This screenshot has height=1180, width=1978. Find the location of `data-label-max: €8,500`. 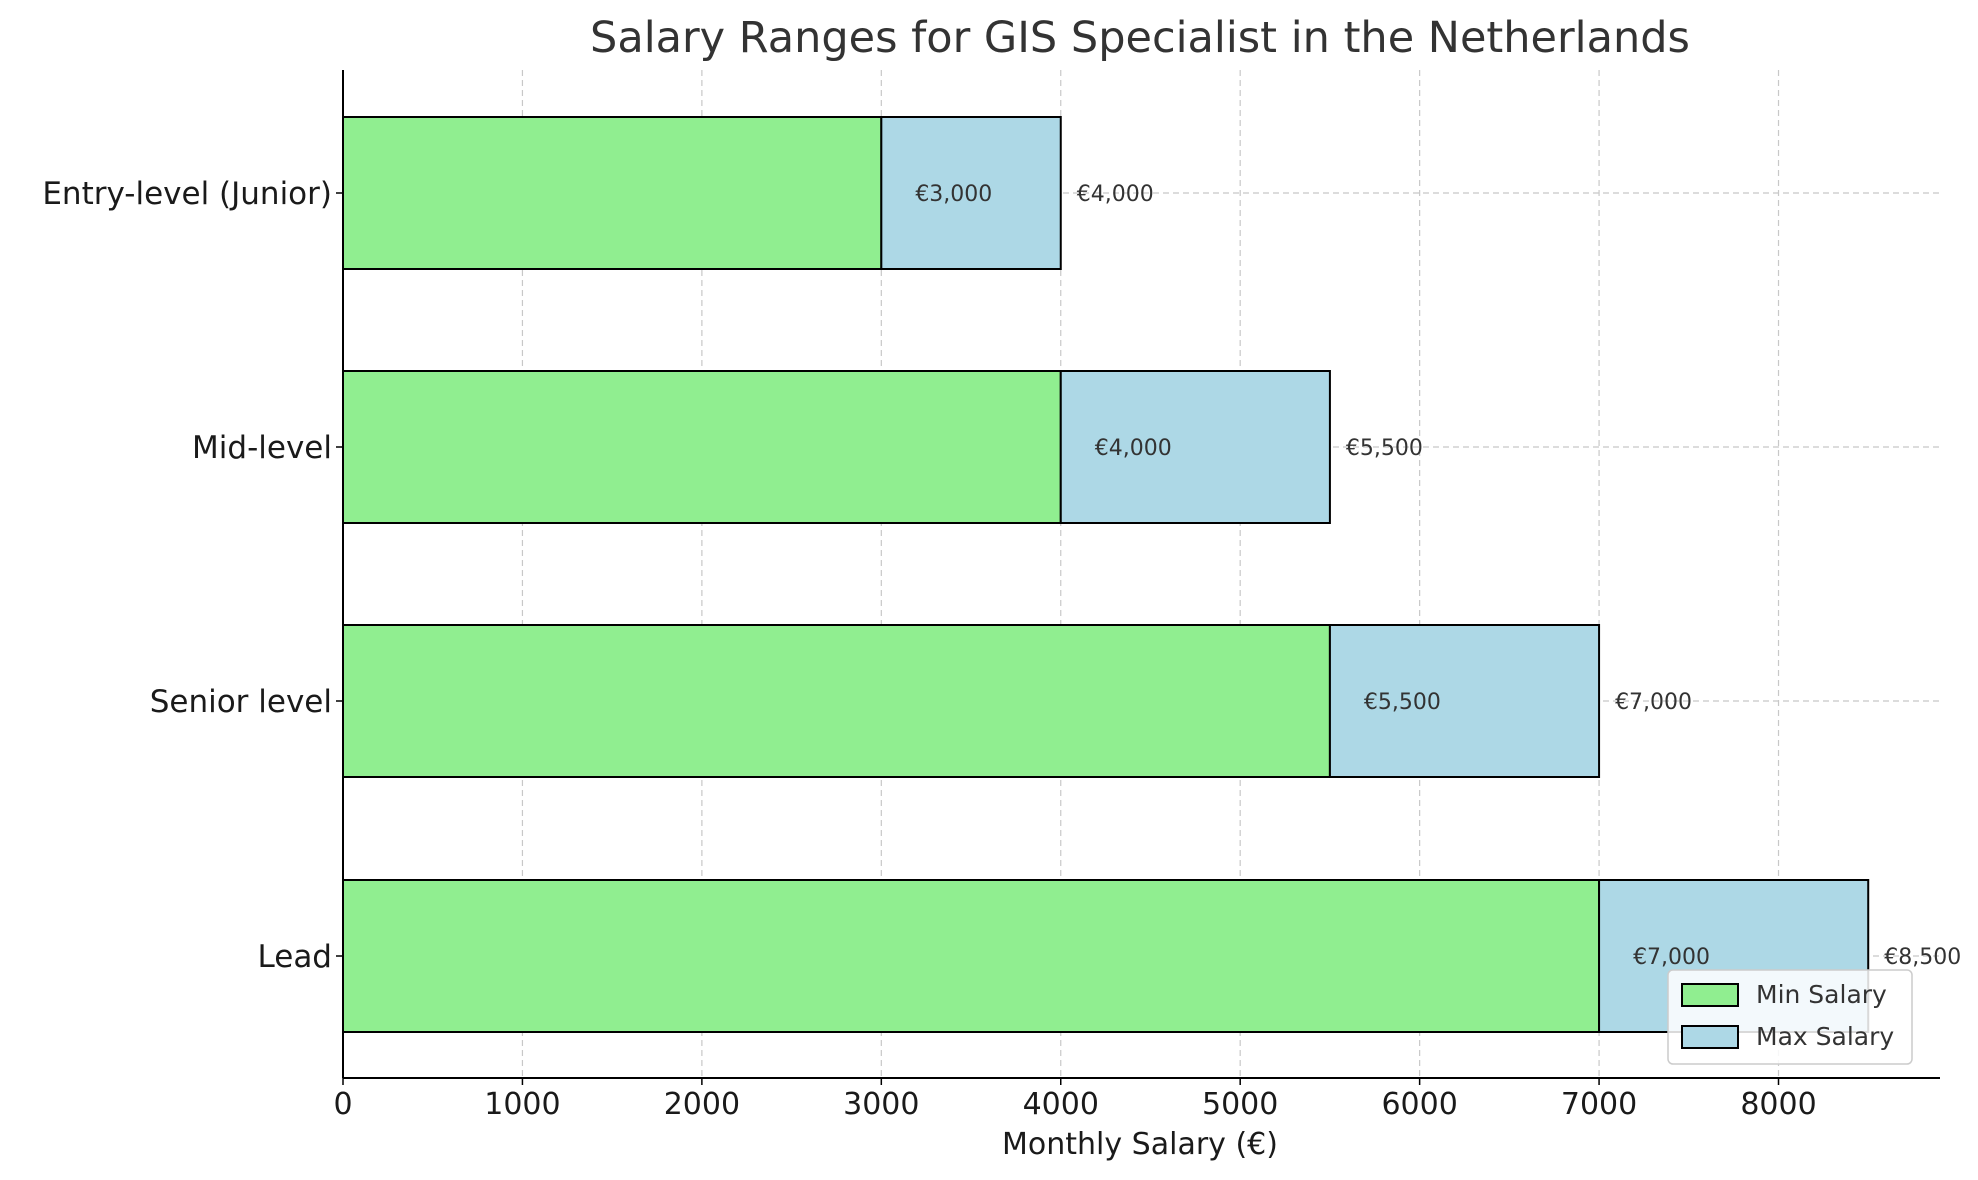

data-label-max: €8,500 is located at coordinates (1922, 957).